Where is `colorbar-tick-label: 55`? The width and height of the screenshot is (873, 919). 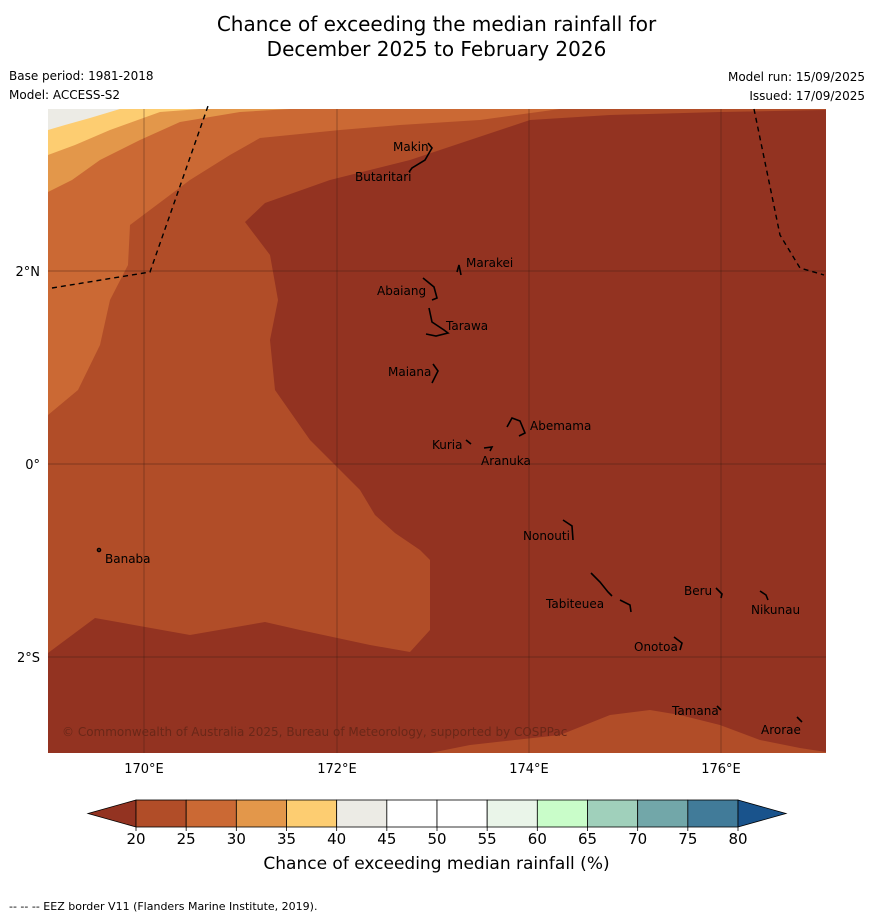 colorbar-tick-label: 55 is located at coordinates (487, 839).